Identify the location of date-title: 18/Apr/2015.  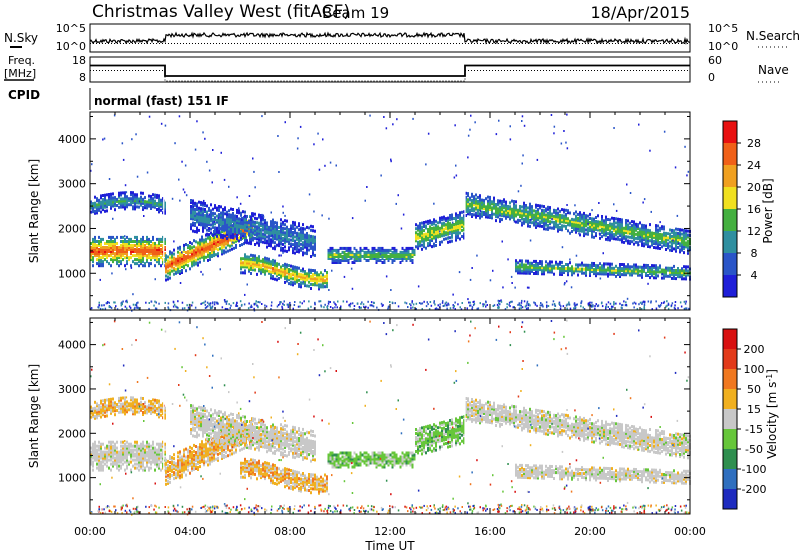
(640, 12).